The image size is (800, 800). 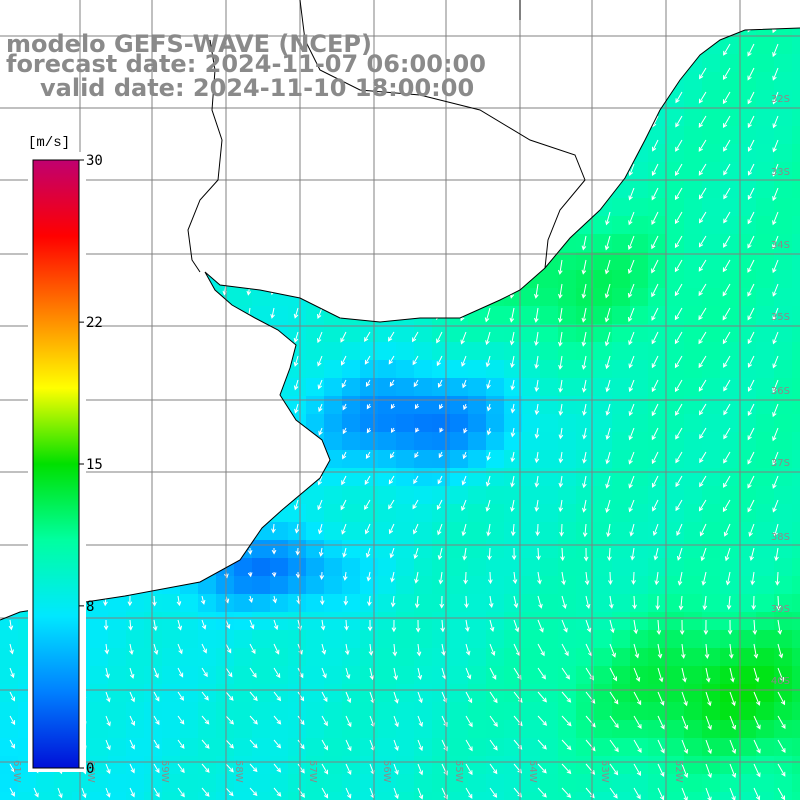 What do you see at coordinates (780, 681) in the screenshot?
I see `lat-label: 40S` at bounding box center [780, 681].